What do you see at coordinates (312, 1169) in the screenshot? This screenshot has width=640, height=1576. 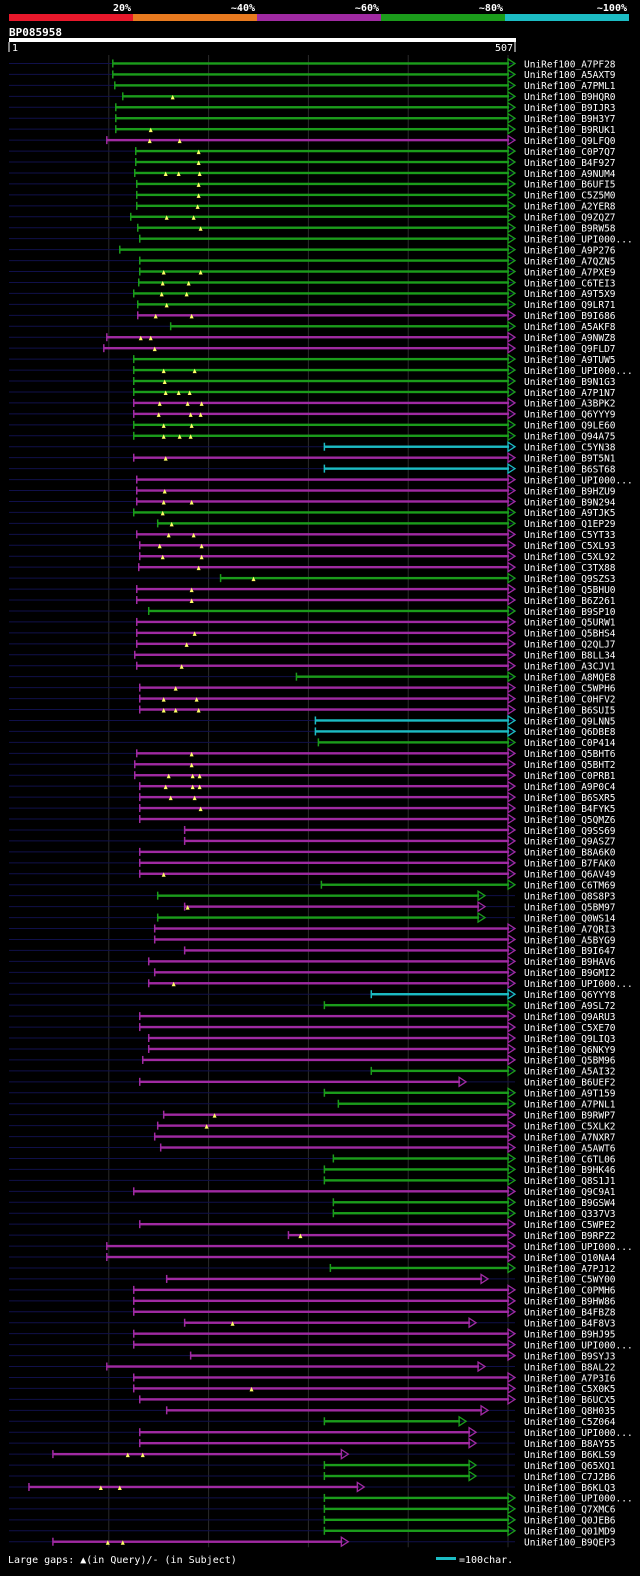 I see `hit-row: UniRef100_B9HK46` at bounding box center [312, 1169].